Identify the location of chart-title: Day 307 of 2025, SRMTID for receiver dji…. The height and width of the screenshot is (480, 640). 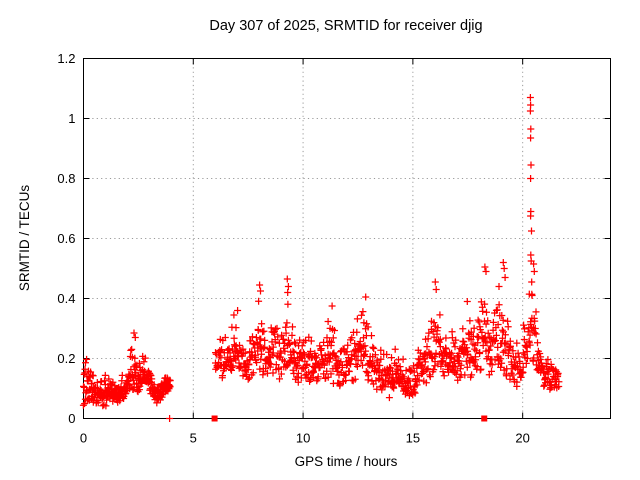
(345, 26).